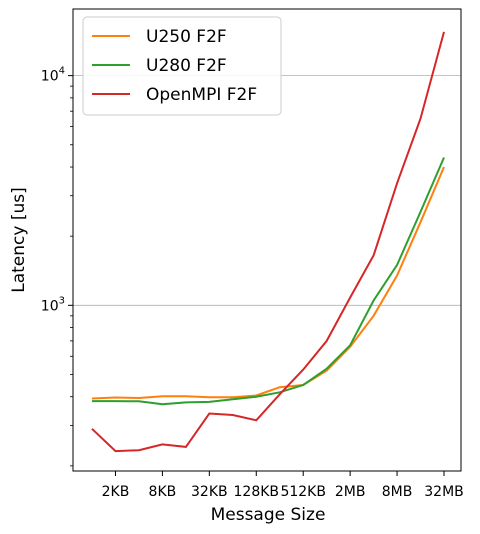 The width and height of the screenshot is (480, 534). I want to click on x-axis-title: Message Size, so click(268, 515).